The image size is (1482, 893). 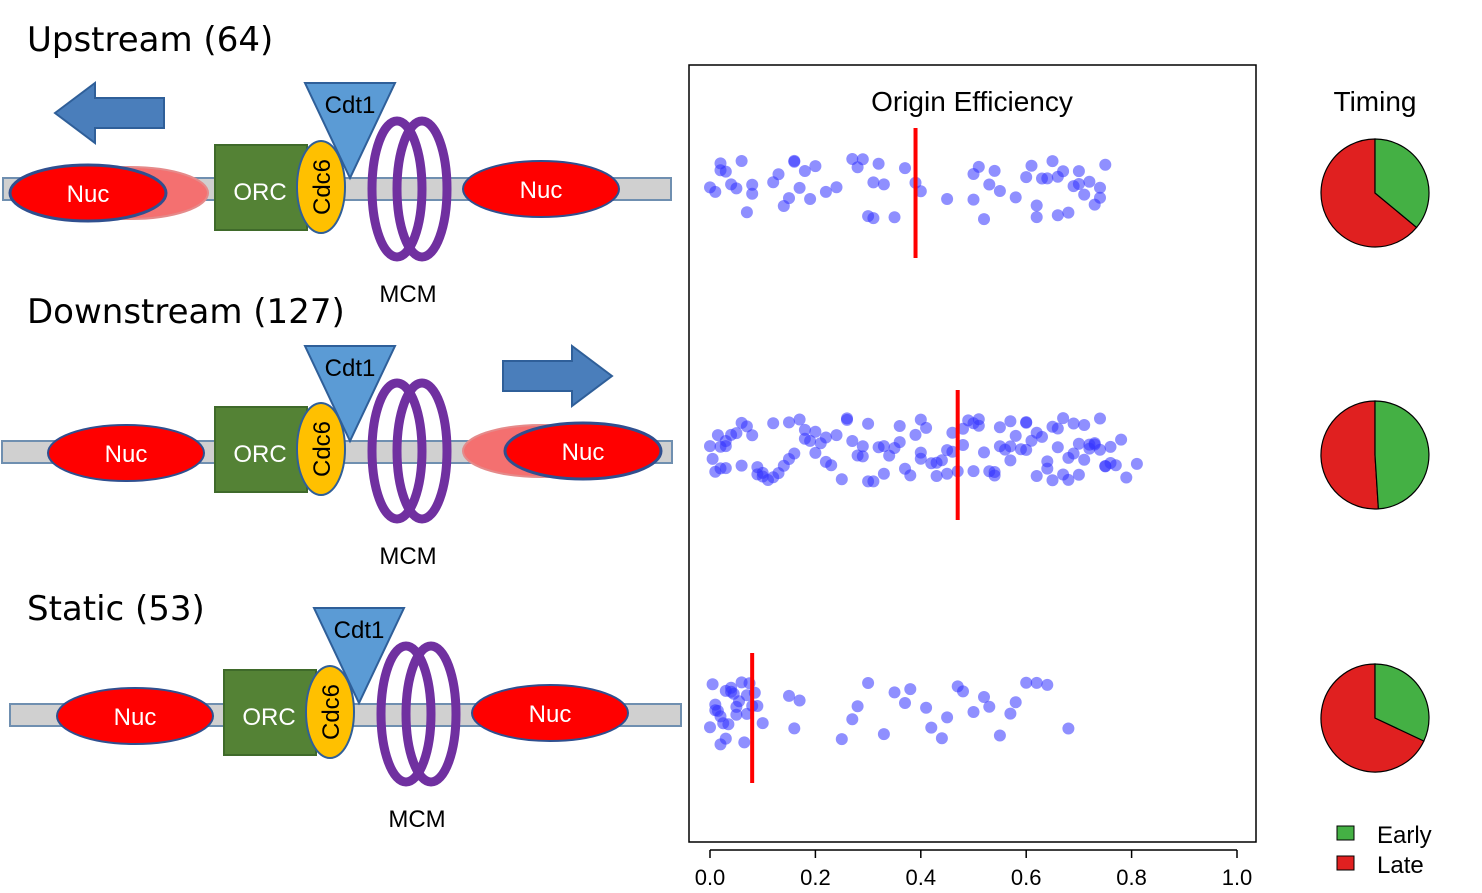 What do you see at coordinates (116, 609) in the screenshot?
I see `group-title-static: Static (53)` at bounding box center [116, 609].